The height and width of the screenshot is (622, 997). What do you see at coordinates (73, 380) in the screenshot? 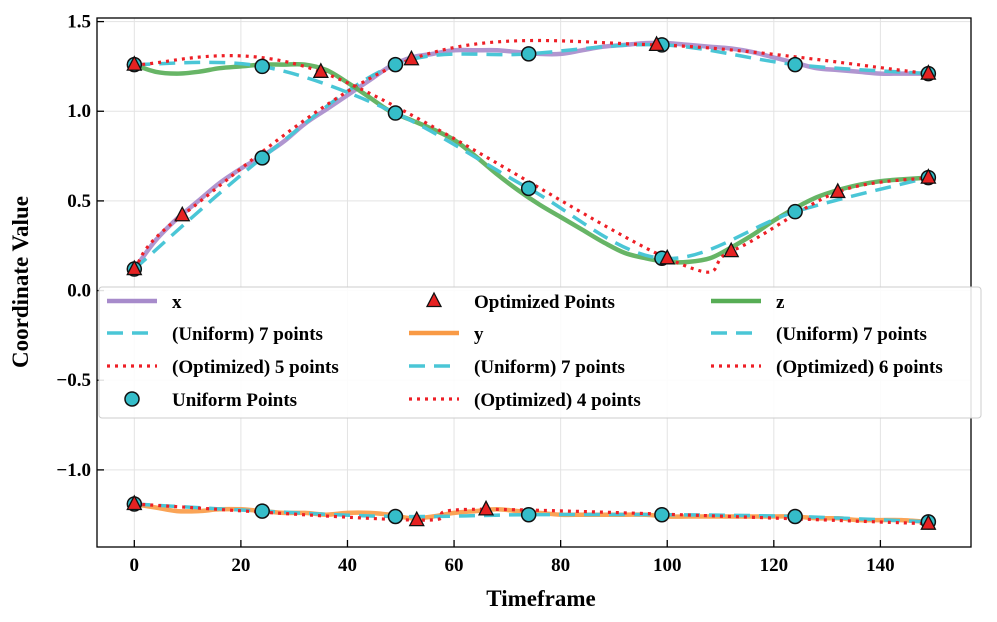
I see `y-tick-label: −0.5` at bounding box center [73, 380].